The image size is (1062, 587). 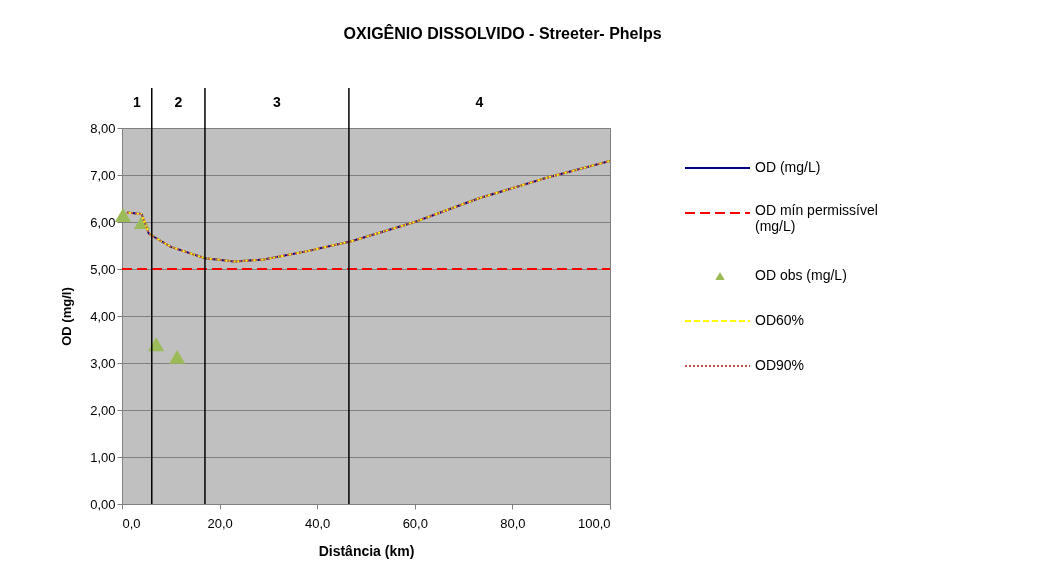 I want to click on text: 4, so click(x=479, y=102).